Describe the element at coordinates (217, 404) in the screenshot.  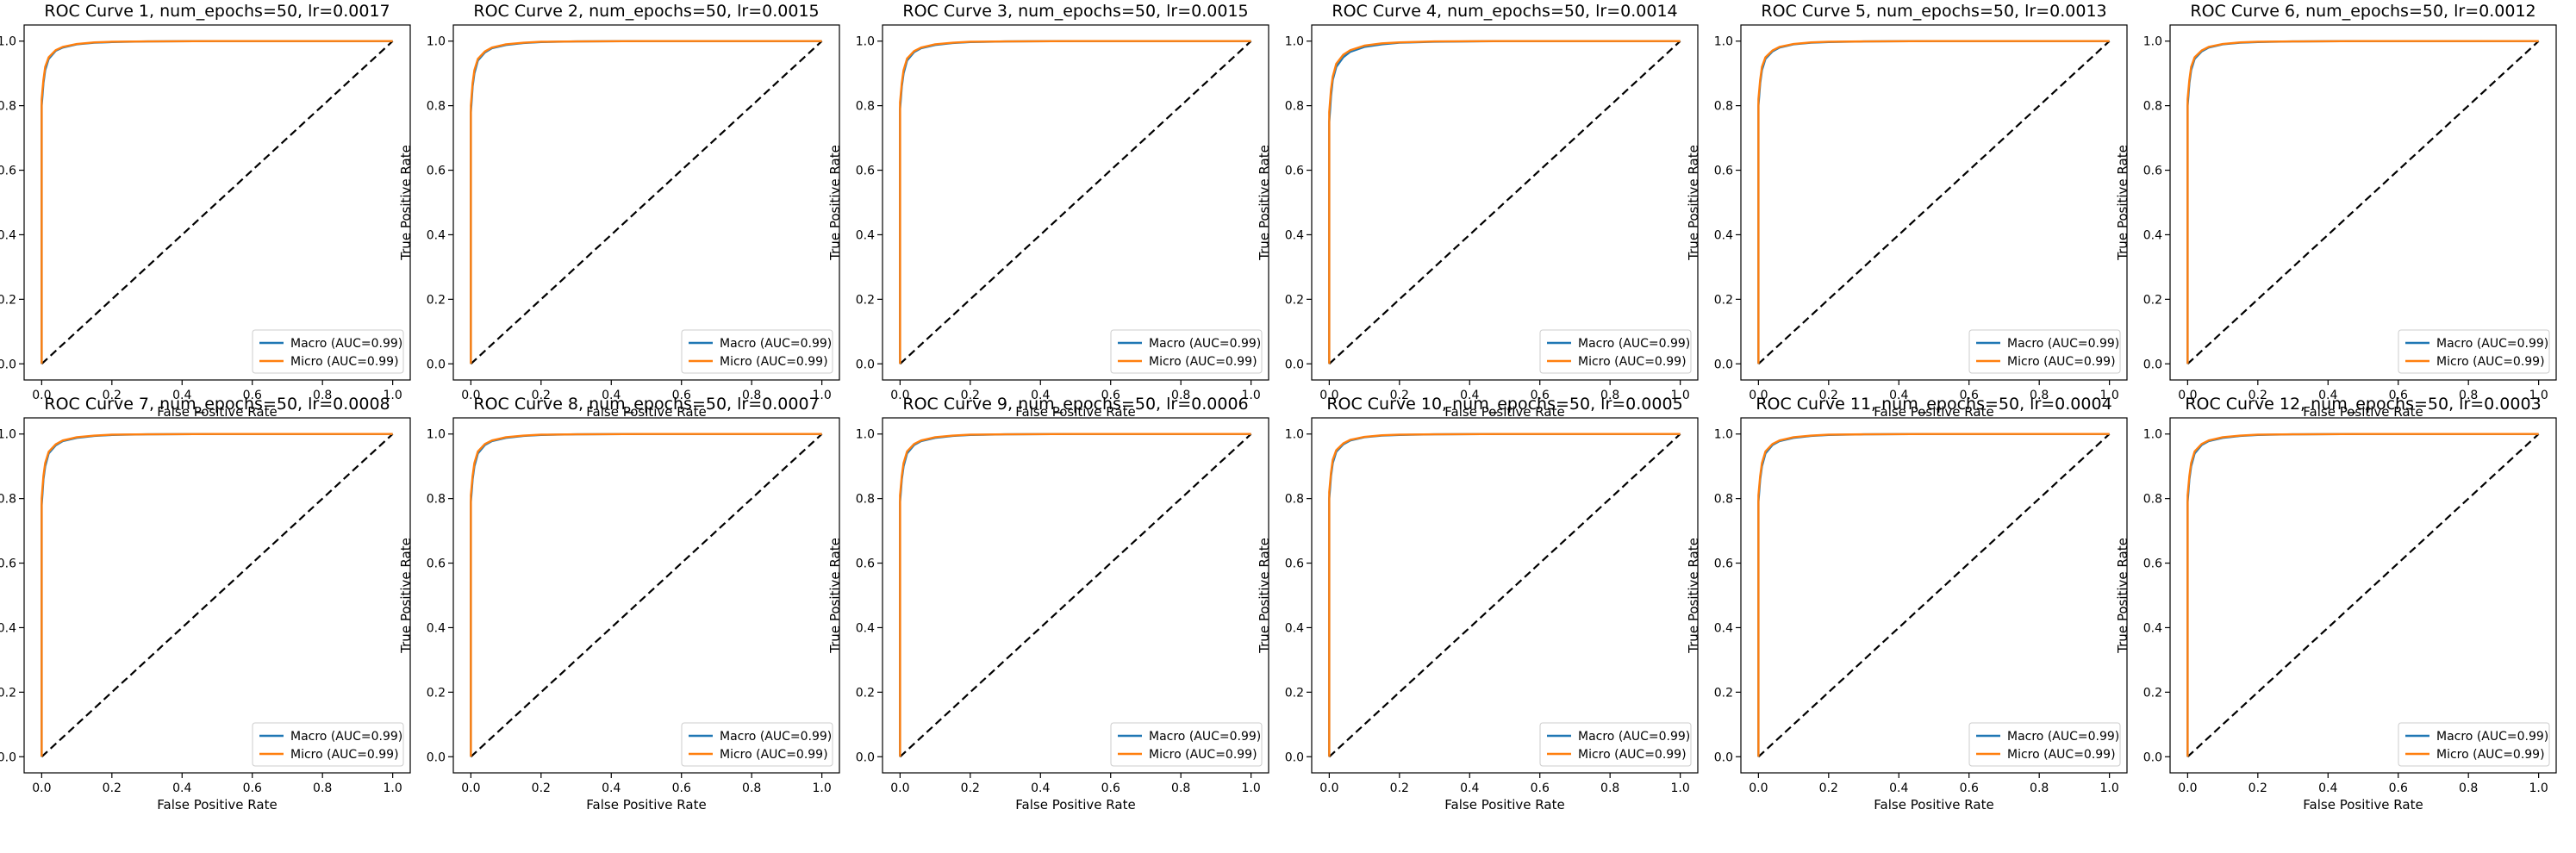
I see `subplot-title: ROC Curve 7, num_epochs=50, lr=0.0008` at that location.